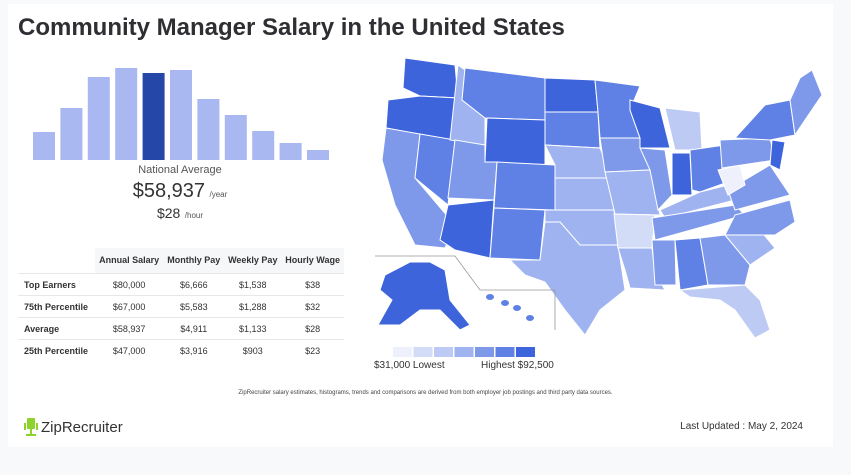 The image size is (851, 475). I want to click on table-row: 25th Percentile $47,000 $3,916 $903 $23, so click(181, 350).